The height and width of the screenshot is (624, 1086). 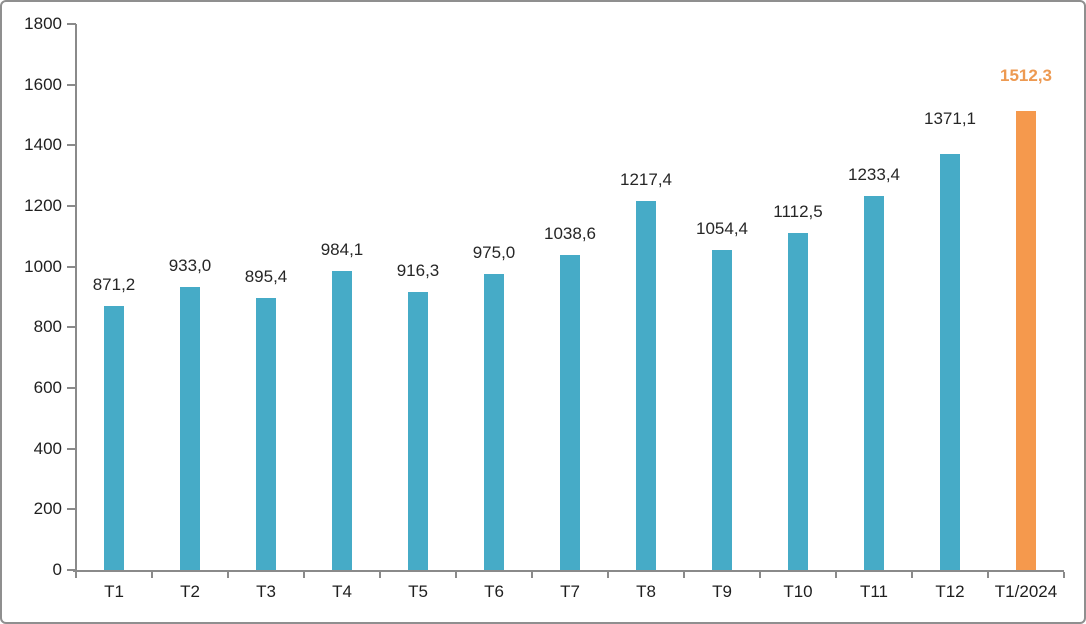 I want to click on bar-t9, so click(x=722, y=410).